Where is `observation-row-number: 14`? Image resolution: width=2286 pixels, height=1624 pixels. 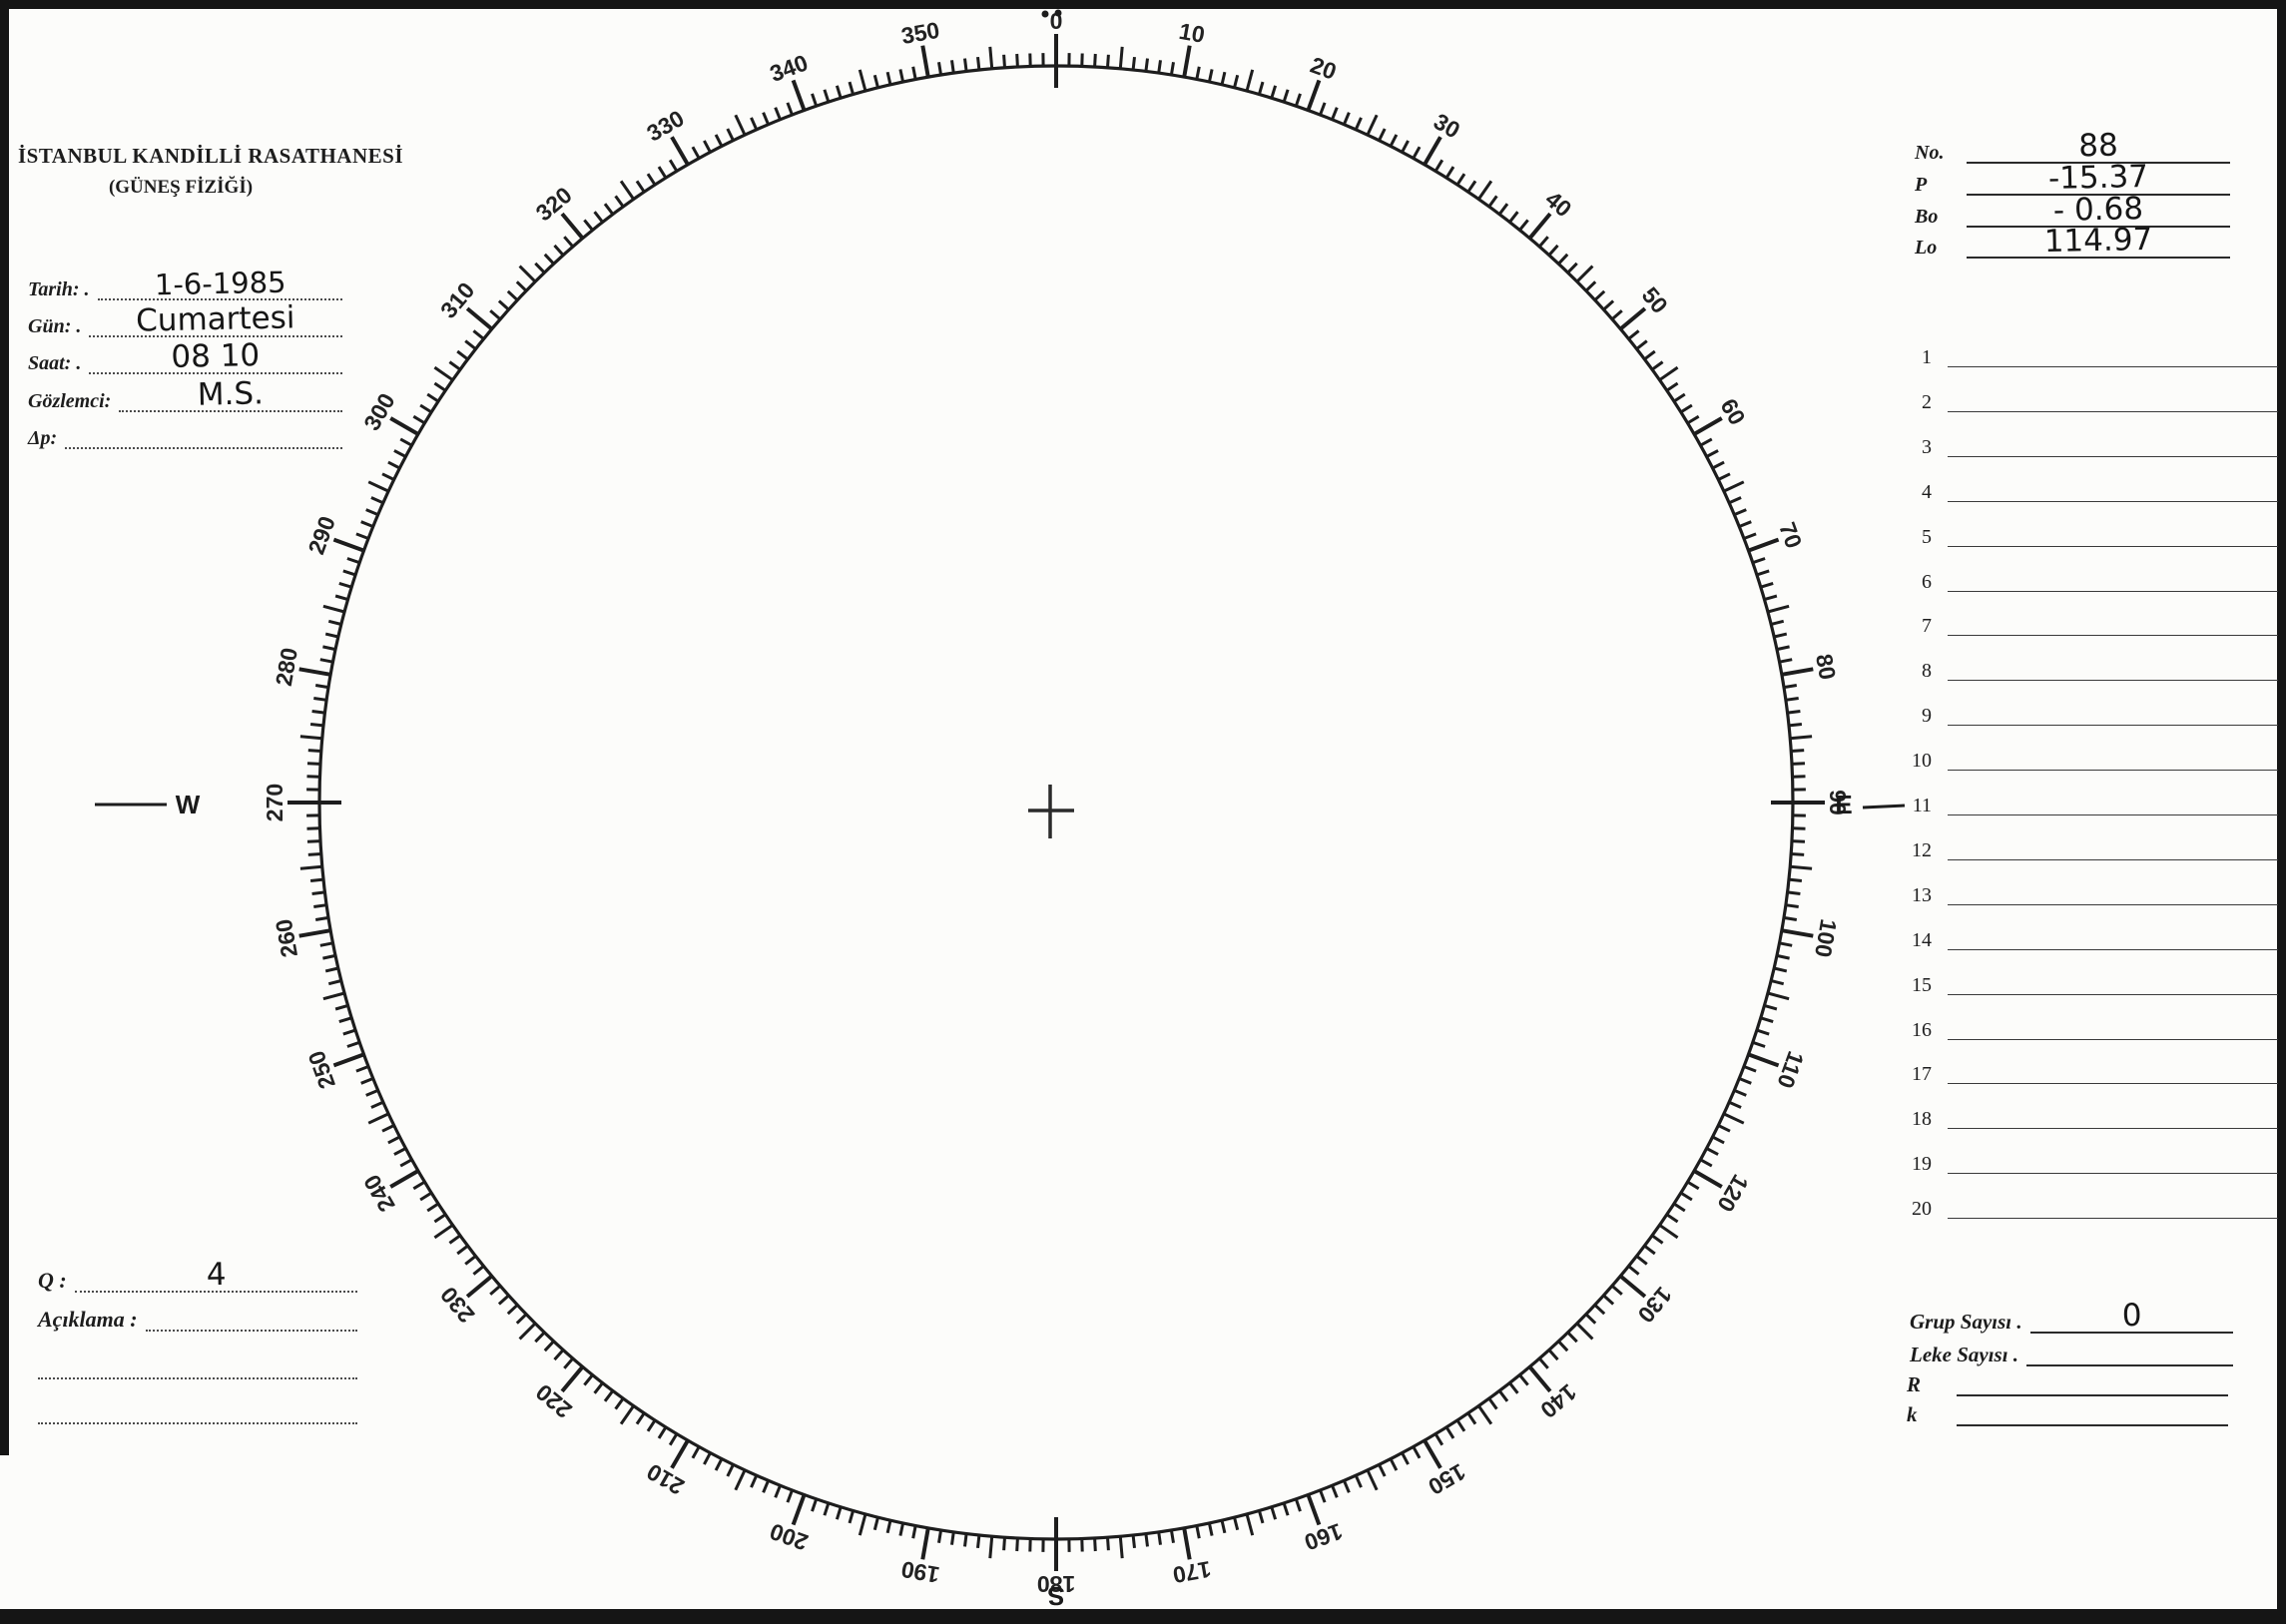
observation-row-number: 14 is located at coordinates (1922, 939).